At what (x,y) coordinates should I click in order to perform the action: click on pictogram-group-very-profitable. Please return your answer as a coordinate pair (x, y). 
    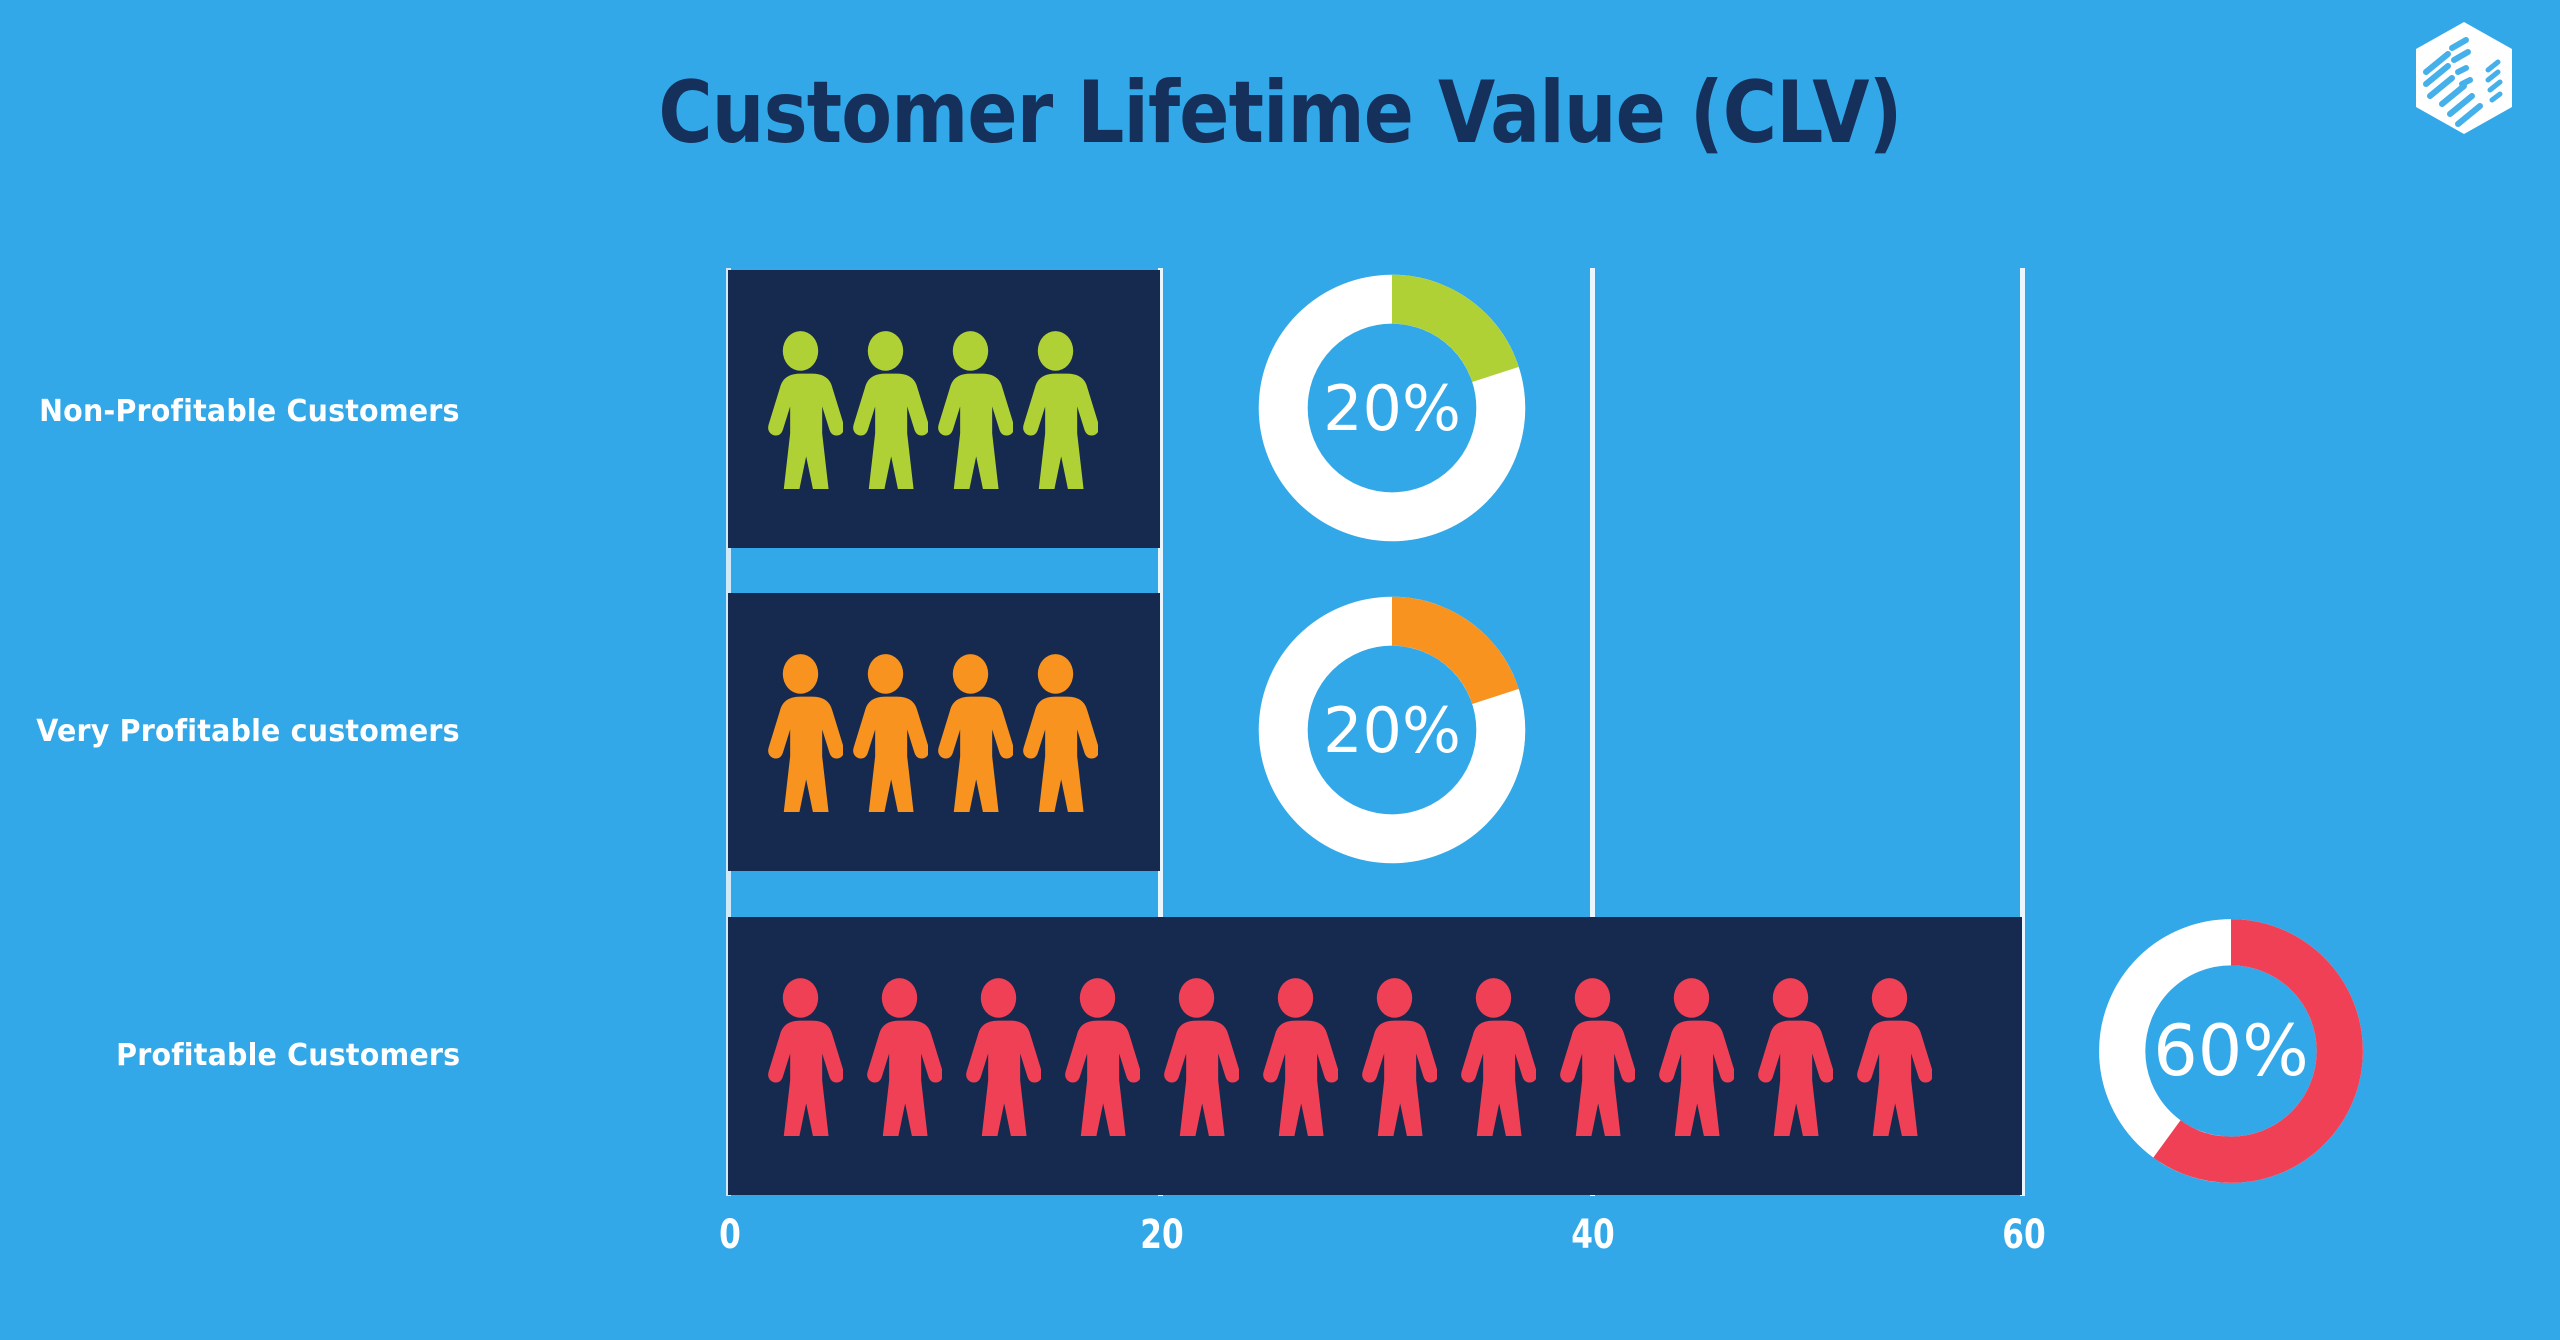
    Looking at the image, I should click on (913, 732).